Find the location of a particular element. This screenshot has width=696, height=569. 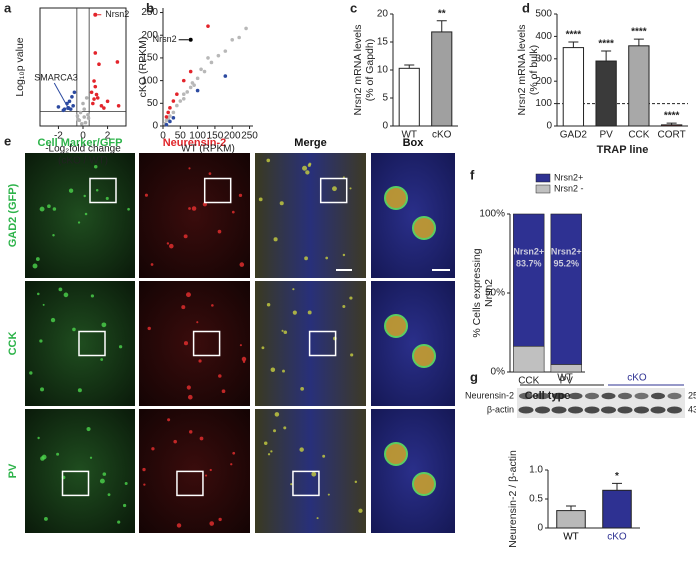

x-tick-label: 2 is located at coordinates (108, 136).